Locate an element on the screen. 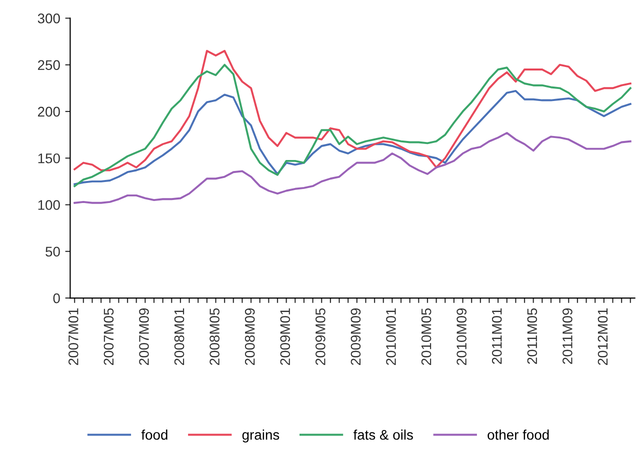 Image resolution: width=638 pixels, height=455 pixels. legend-label: fats & oils is located at coordinates (383, 435).